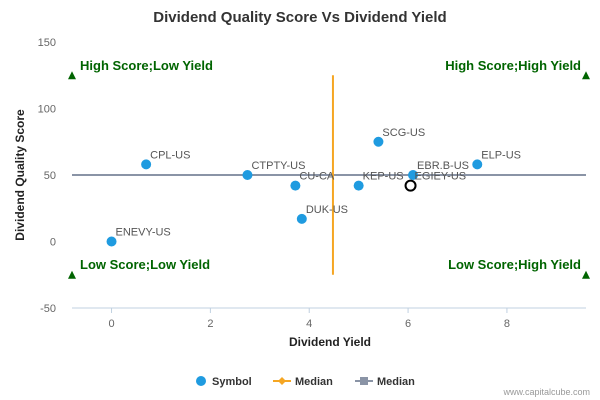 The image size is (600, 400). I want to click on data-point-label: EBR.B-US, so click(443, 166).